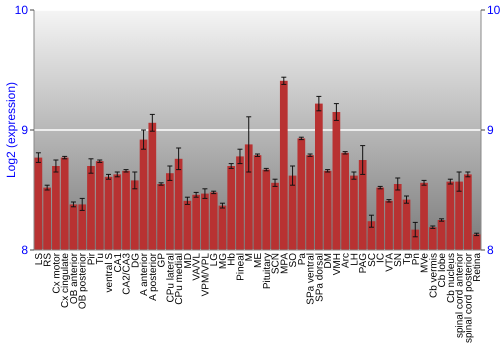 This screenshot has width=500, height=350. I want to click on x-tick-label: SCN, so click(276, 263).